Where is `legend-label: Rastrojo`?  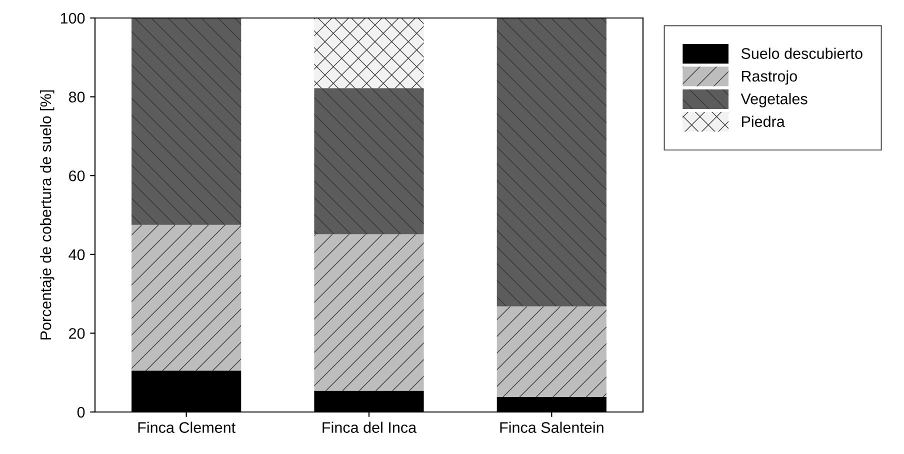 legend-label: Rastrojo is located at coordinates (769, 77).